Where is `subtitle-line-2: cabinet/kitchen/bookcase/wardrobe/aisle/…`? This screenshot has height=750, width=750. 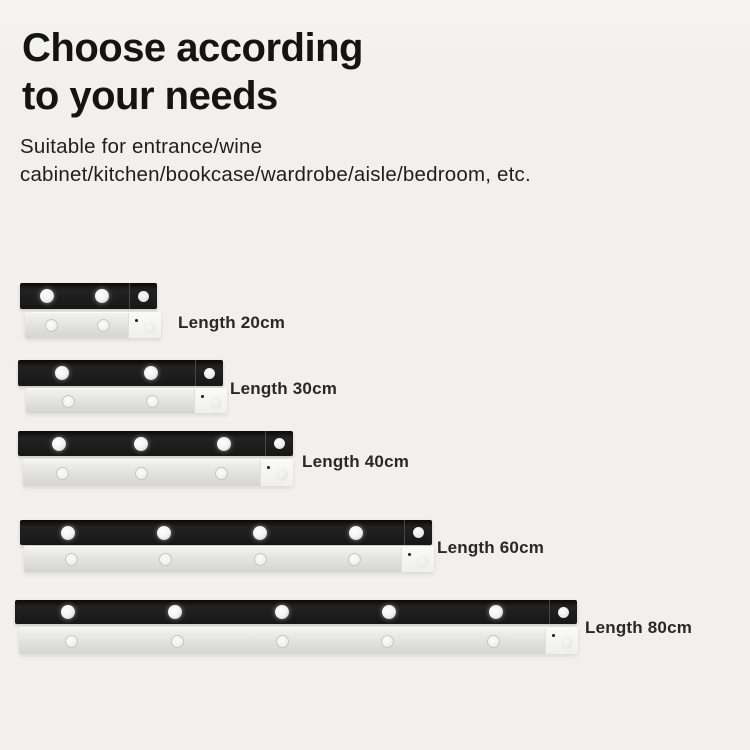
subtitle-line-2: cabinet/kitchen/bookcase/wardrobe/aisle/… is located at coordinates (275, 174).